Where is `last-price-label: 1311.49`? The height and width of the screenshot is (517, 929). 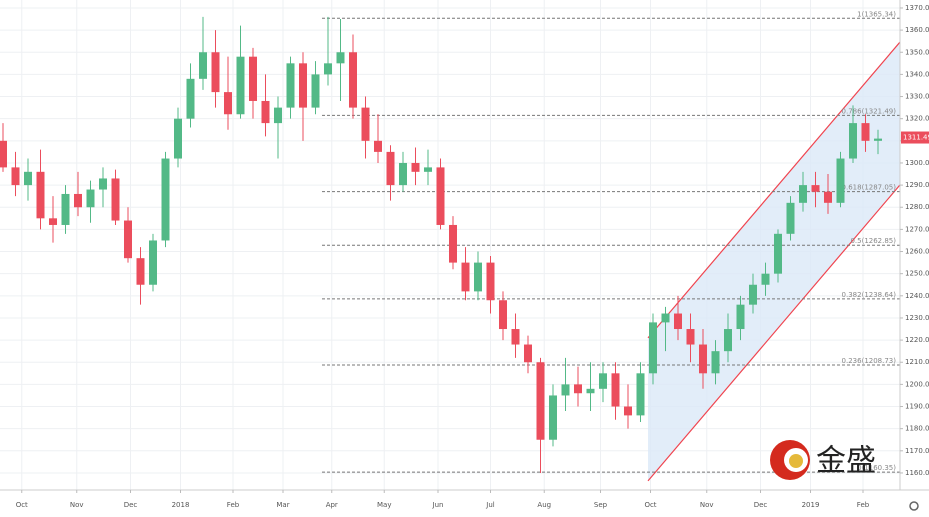
last-price-label: 1311.49 is located at coordinates (916, 138).